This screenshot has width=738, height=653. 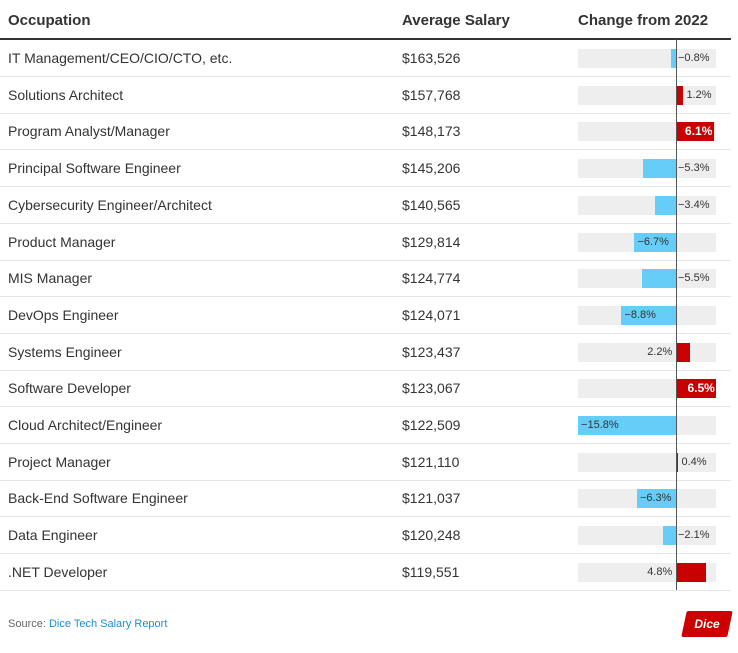 What do you see at coordinates (431, 131) in the screenshot?
I see `salary-cell: $148,173` at bounding box center [431, 131].